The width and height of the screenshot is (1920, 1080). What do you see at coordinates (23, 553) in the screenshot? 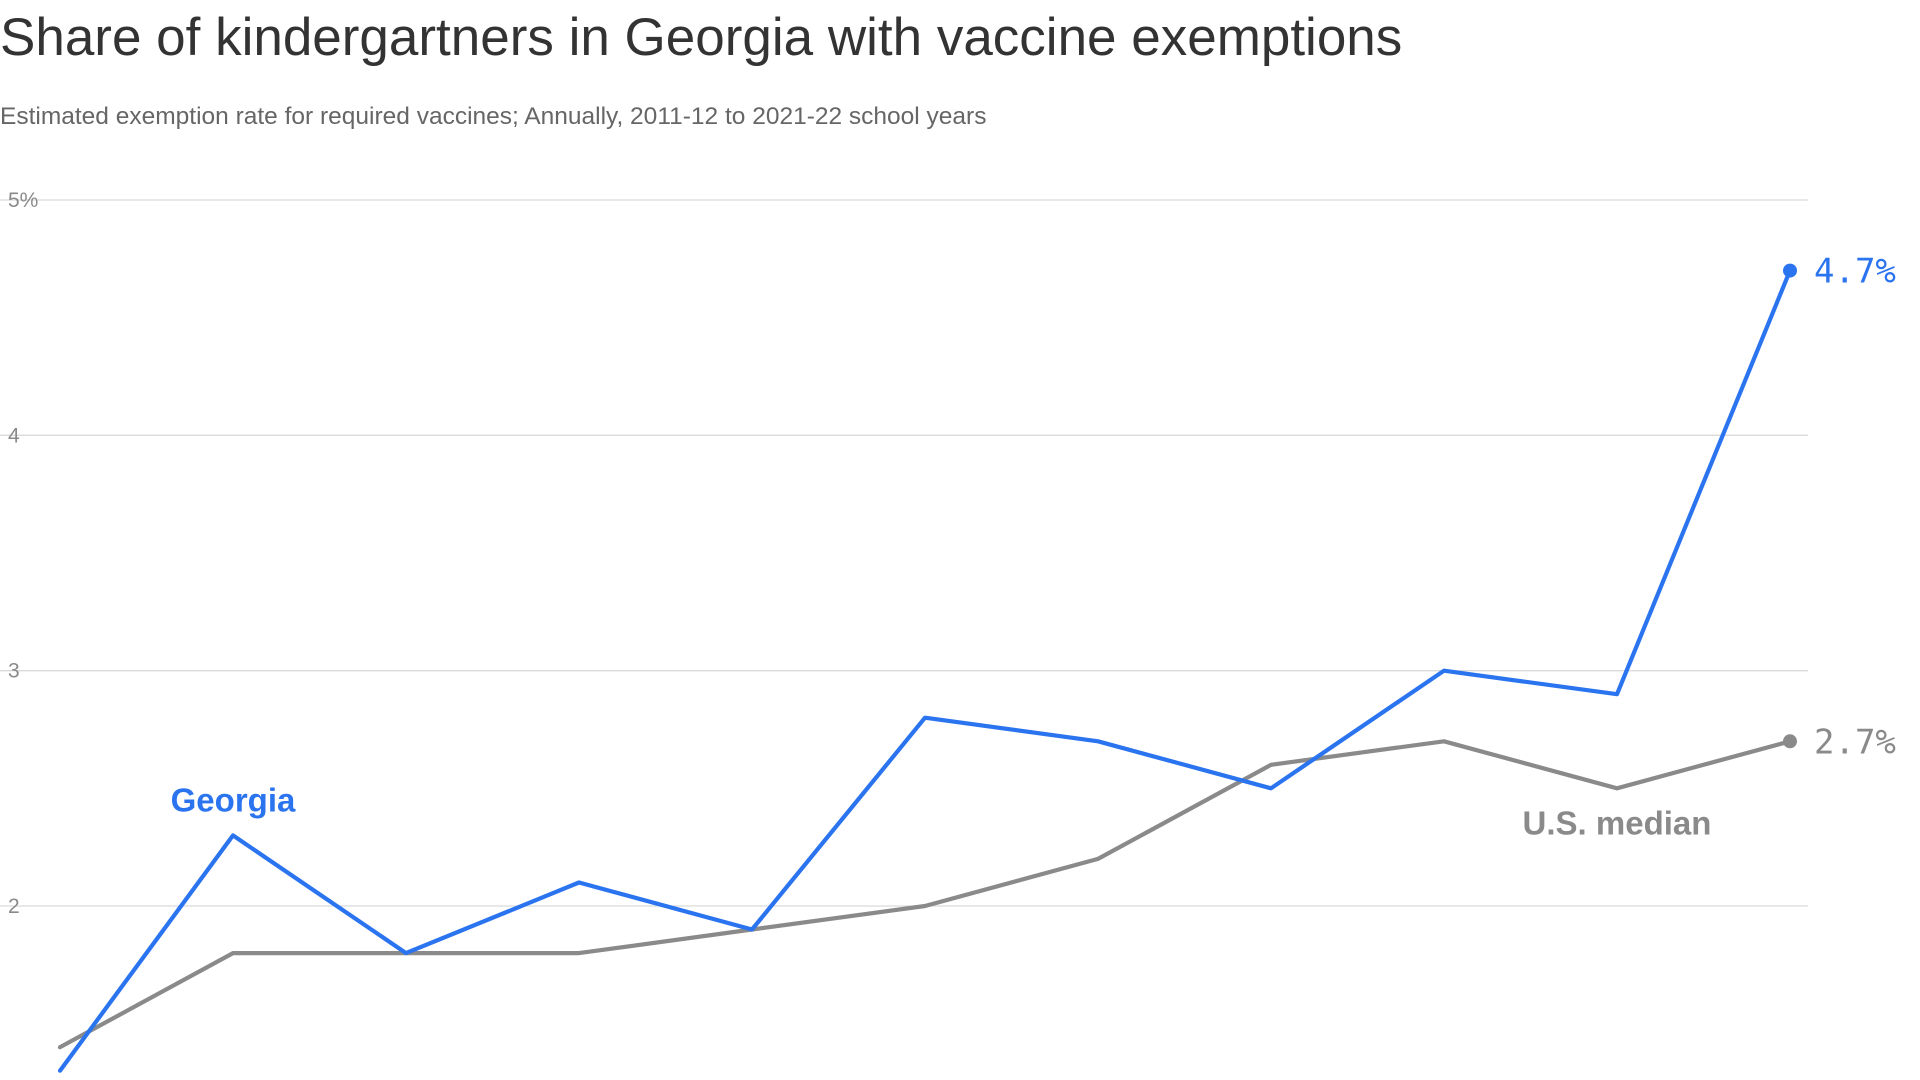
I see `y-axis-ticks: 5% 4 3 2` at bounding box center [23, 553].